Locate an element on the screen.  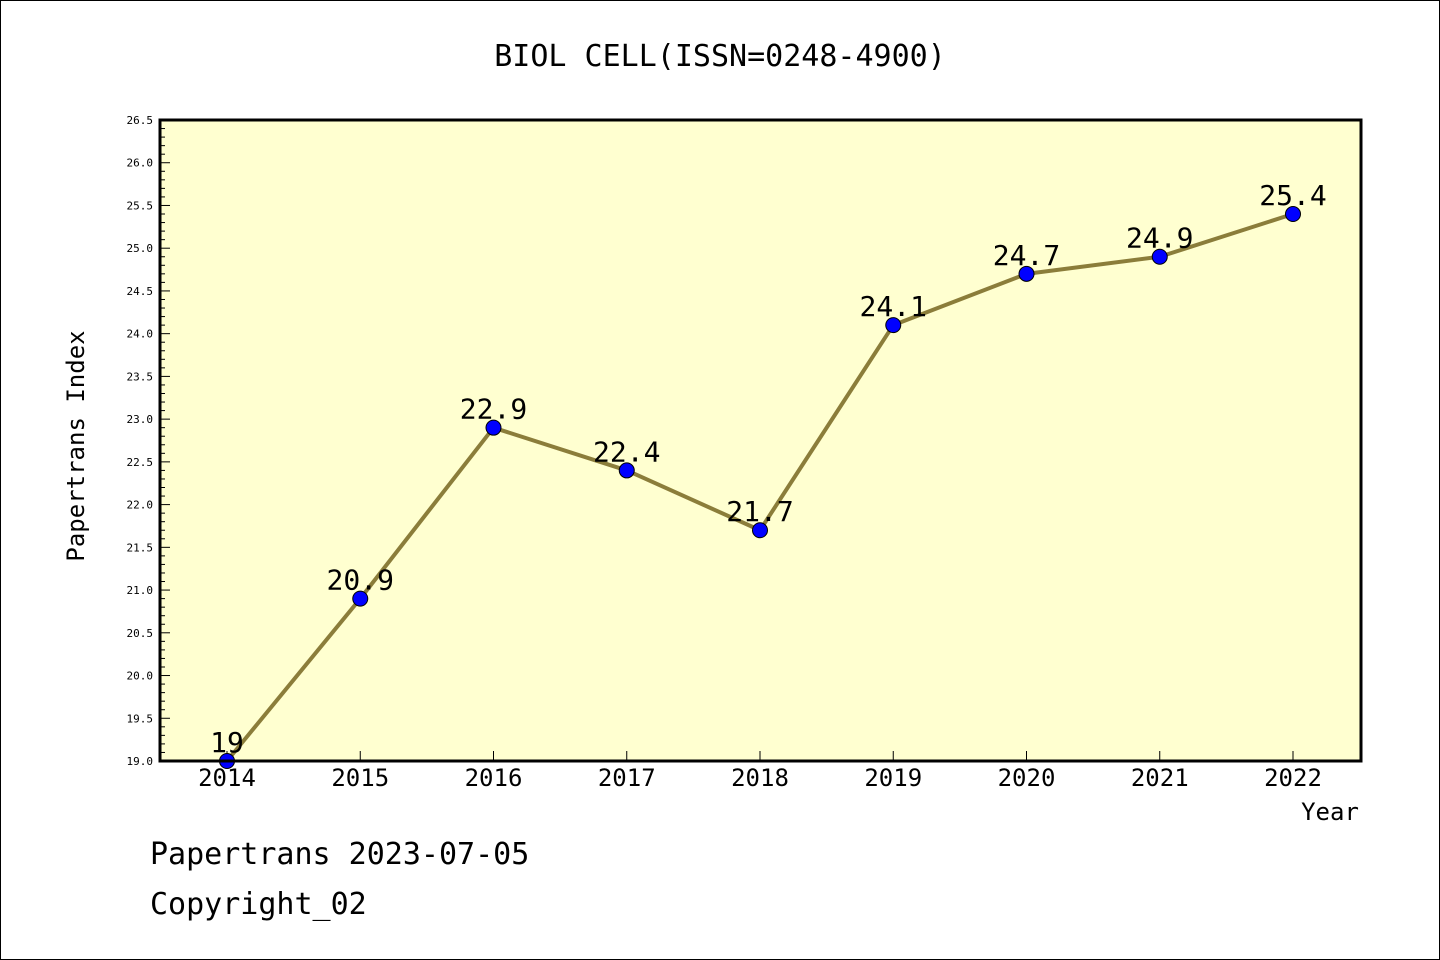
data-label: 21.7 is located at coordinates (759, 511).